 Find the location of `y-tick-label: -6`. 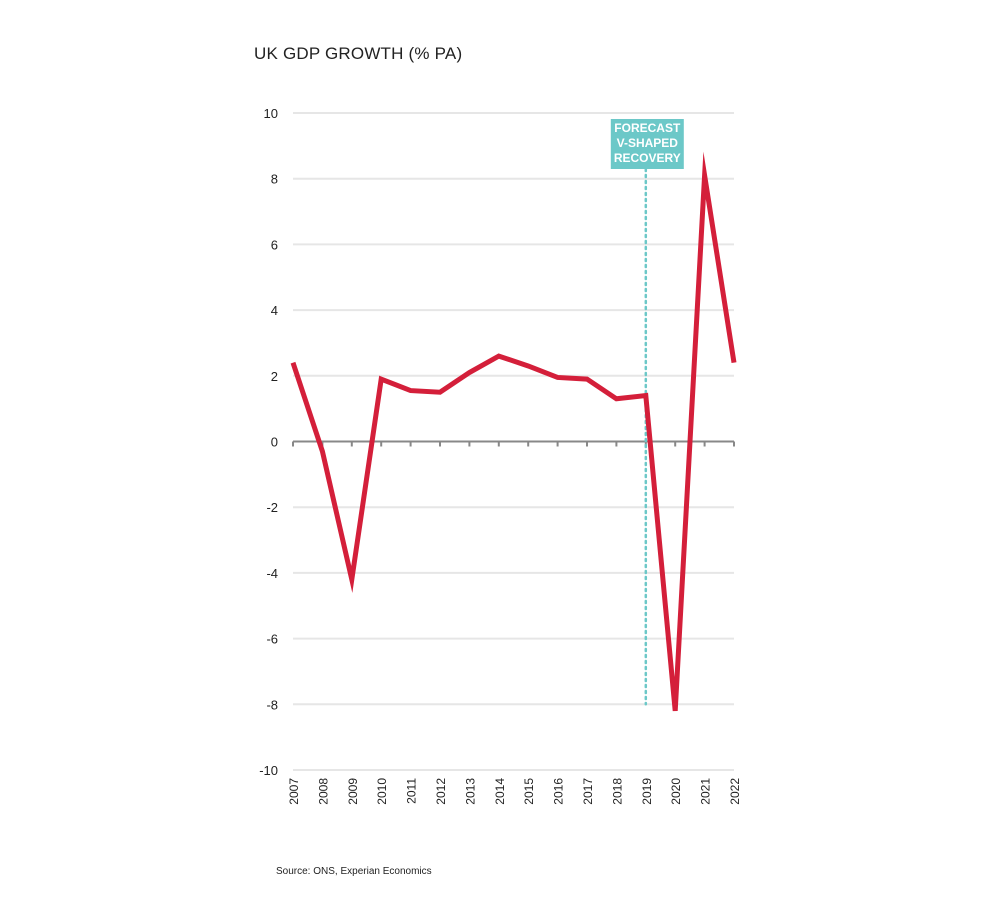

y-tick-label: -6 is located at coordinates (272, 639).